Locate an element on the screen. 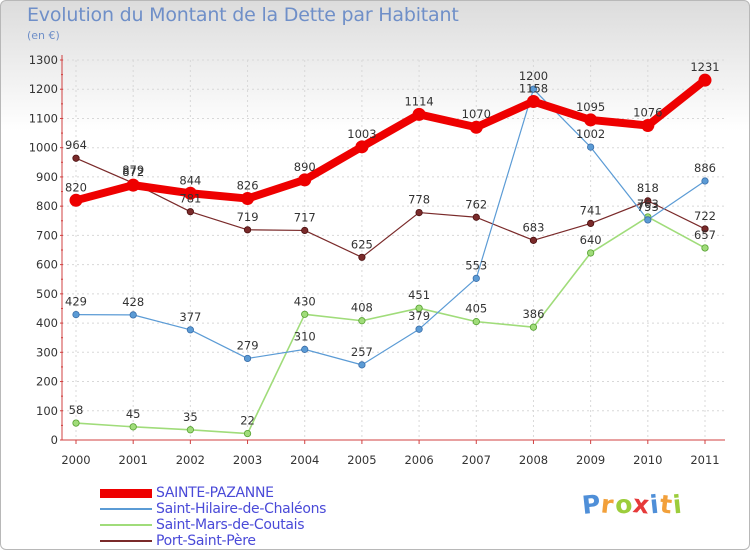  y-tick-label: 600 is located at coordinates (47, 265).